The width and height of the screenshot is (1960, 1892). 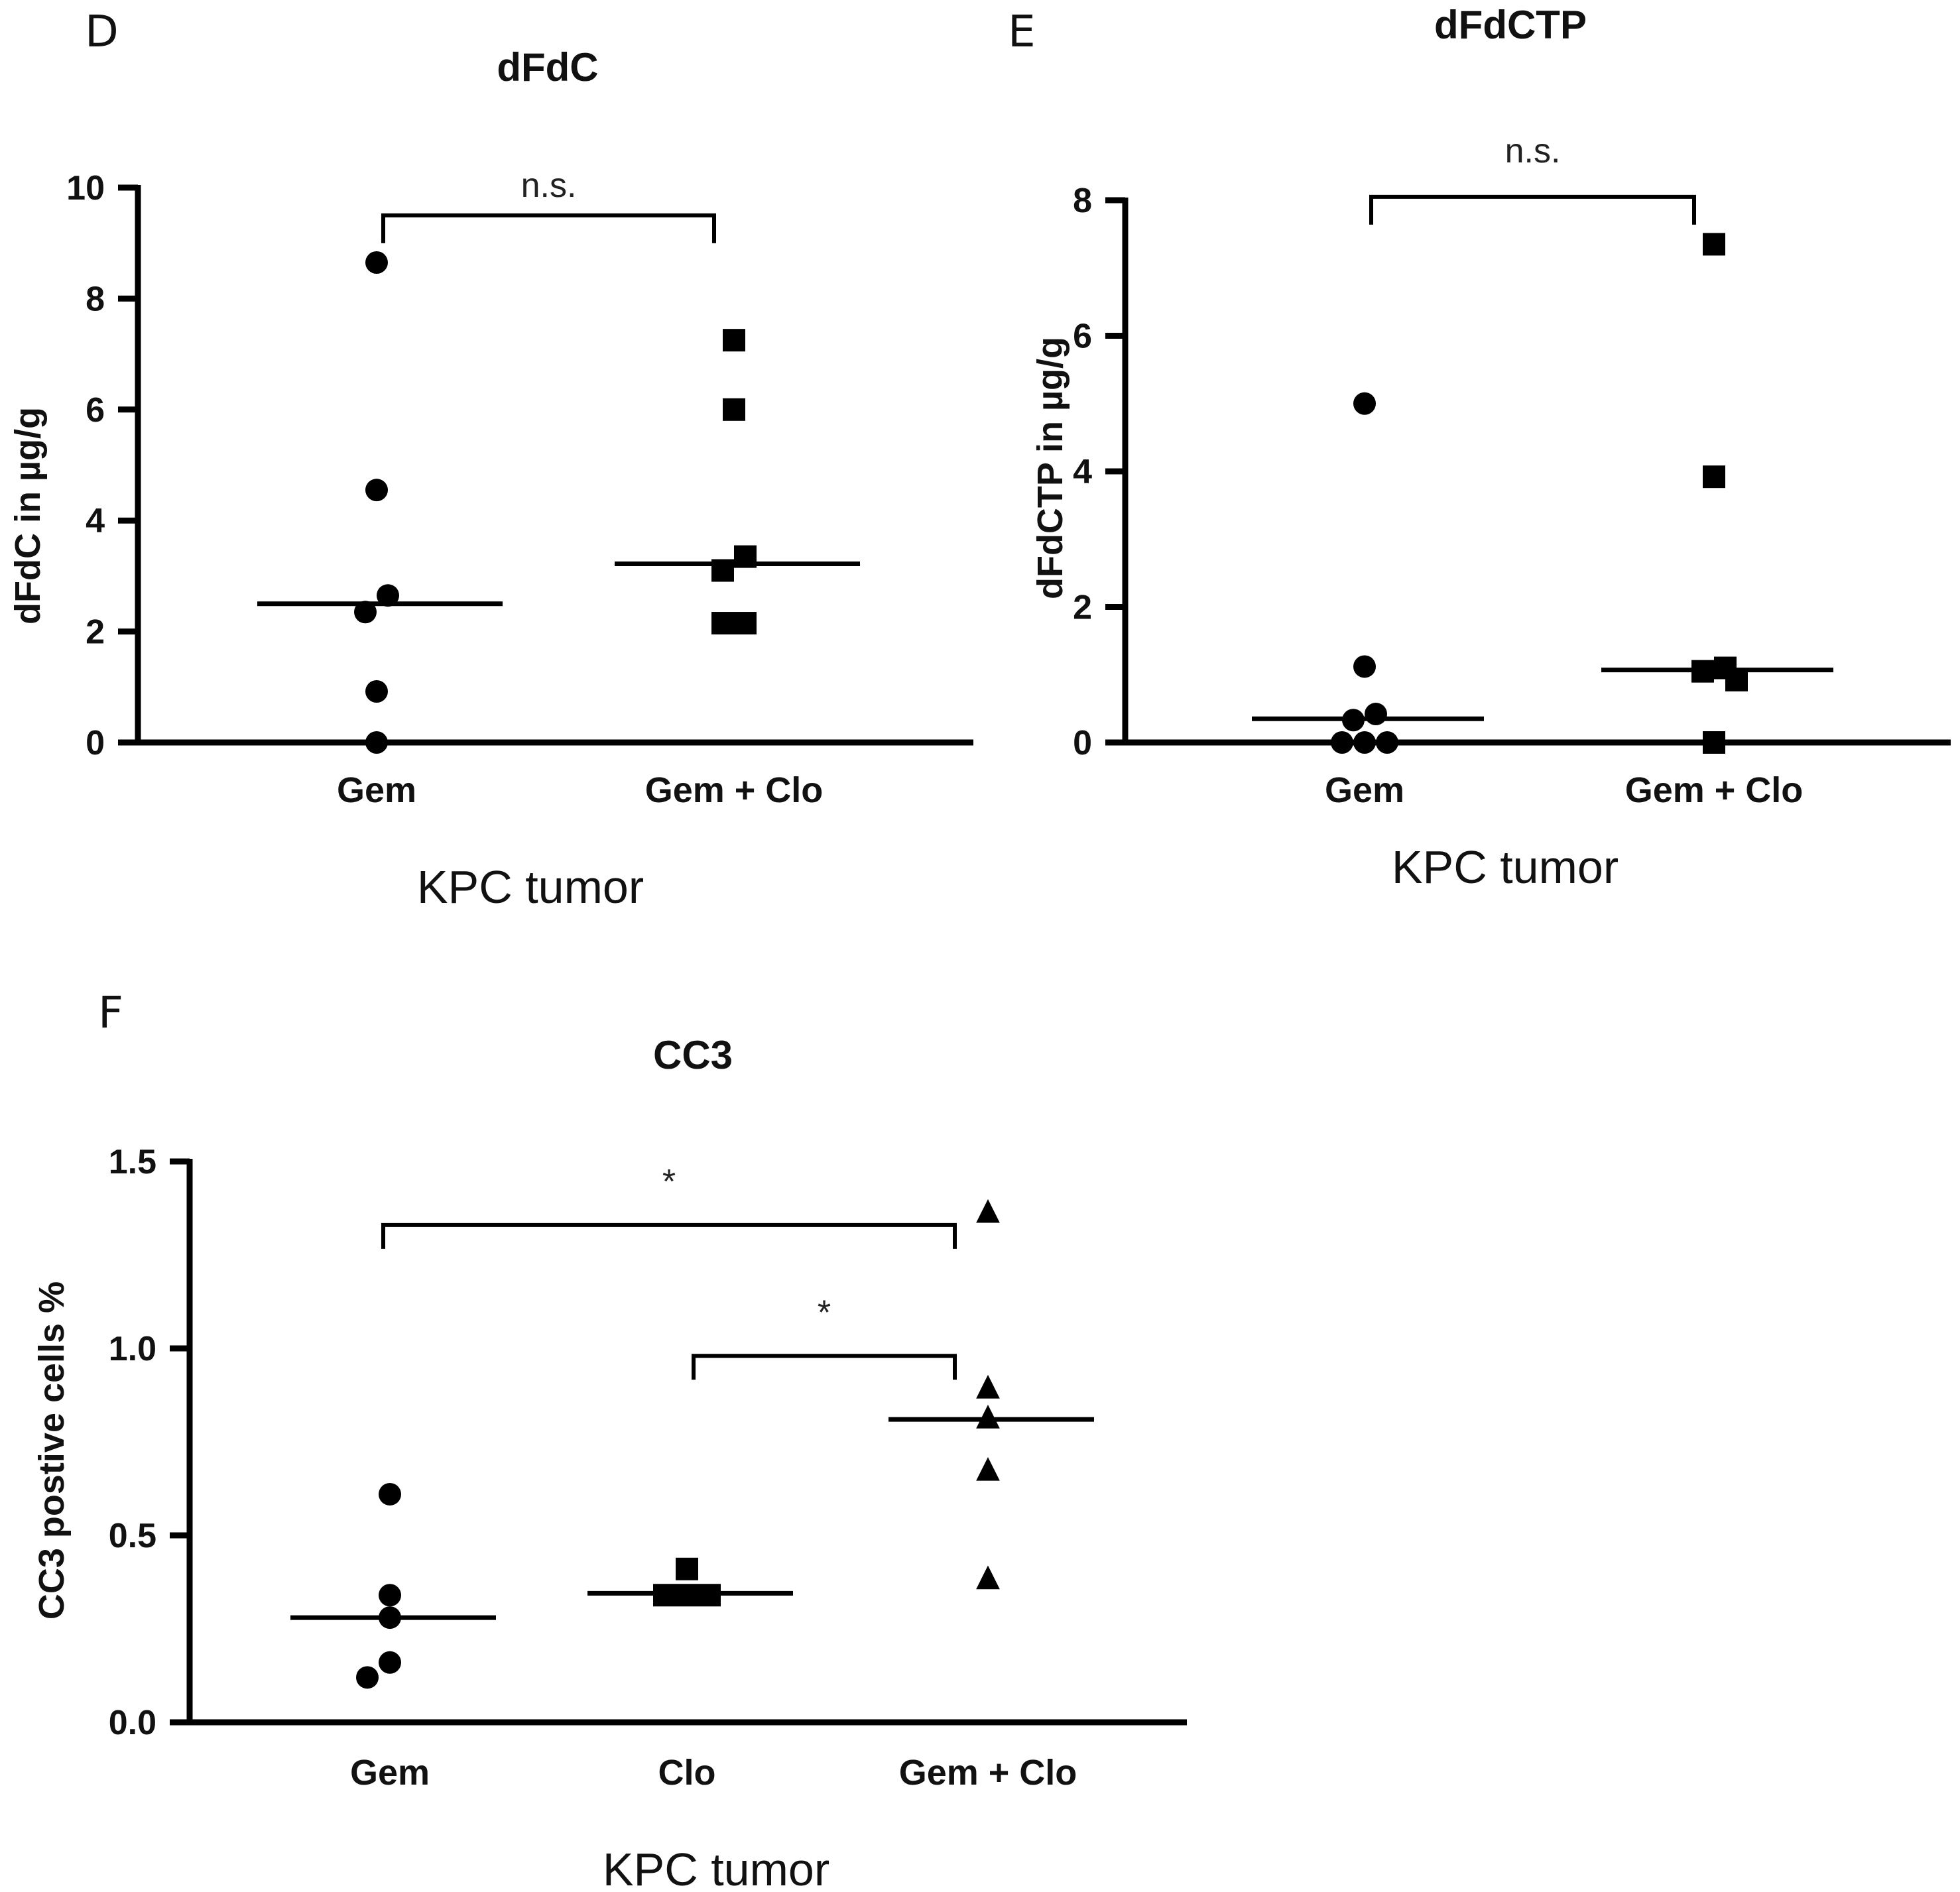 What do you see at coordinates (1082, 608) in the screenshot?
I see `panel-e-y-tick-label: 2` at bounding box center [1082, 608].